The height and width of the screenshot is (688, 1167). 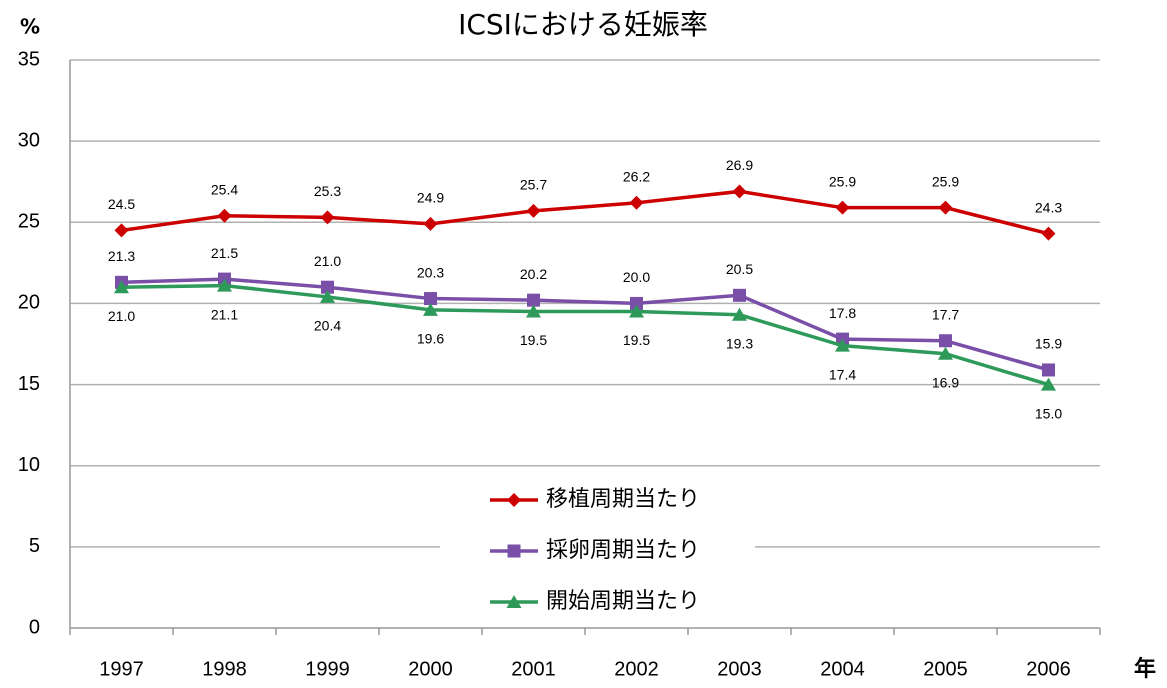 I want to click on data-label: 24.5, so click(x=121, y=204).